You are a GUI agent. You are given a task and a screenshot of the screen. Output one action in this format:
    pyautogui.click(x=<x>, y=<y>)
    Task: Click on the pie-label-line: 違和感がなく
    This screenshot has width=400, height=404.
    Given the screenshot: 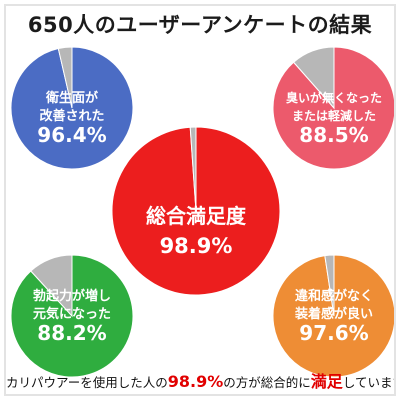 What is the action you would take?
    pyautogui.click(x=334, y=296)
    